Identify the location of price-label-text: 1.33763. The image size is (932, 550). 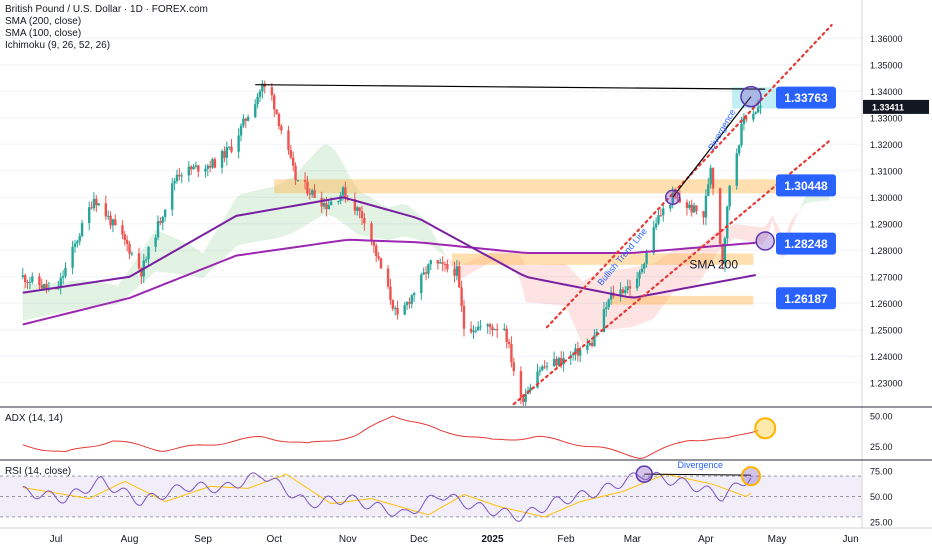
(806, 98).